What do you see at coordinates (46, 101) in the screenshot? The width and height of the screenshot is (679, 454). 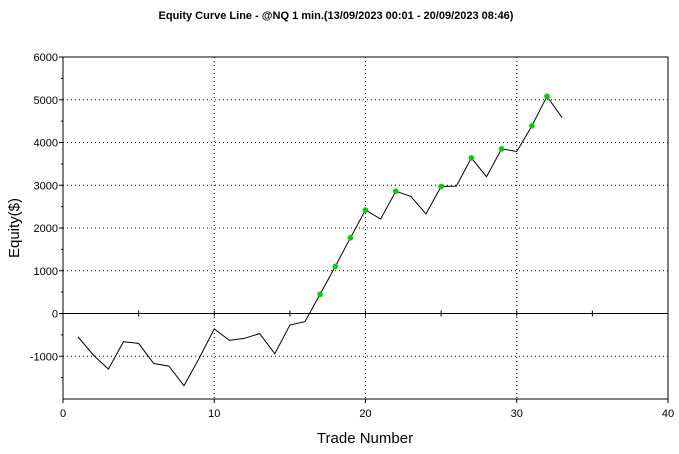 I see `y-tick-label: 5000` at bounding box center [46, 101].